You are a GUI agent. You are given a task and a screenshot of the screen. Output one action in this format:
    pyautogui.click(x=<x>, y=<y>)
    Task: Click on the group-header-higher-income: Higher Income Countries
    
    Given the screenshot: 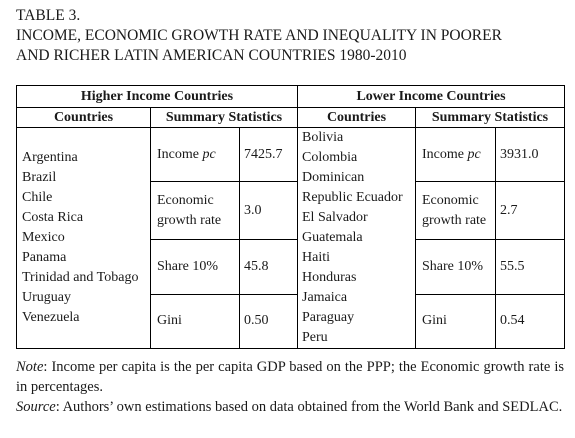 What is the action you would take?
    pyautogui.click(x=157, y=96)
    